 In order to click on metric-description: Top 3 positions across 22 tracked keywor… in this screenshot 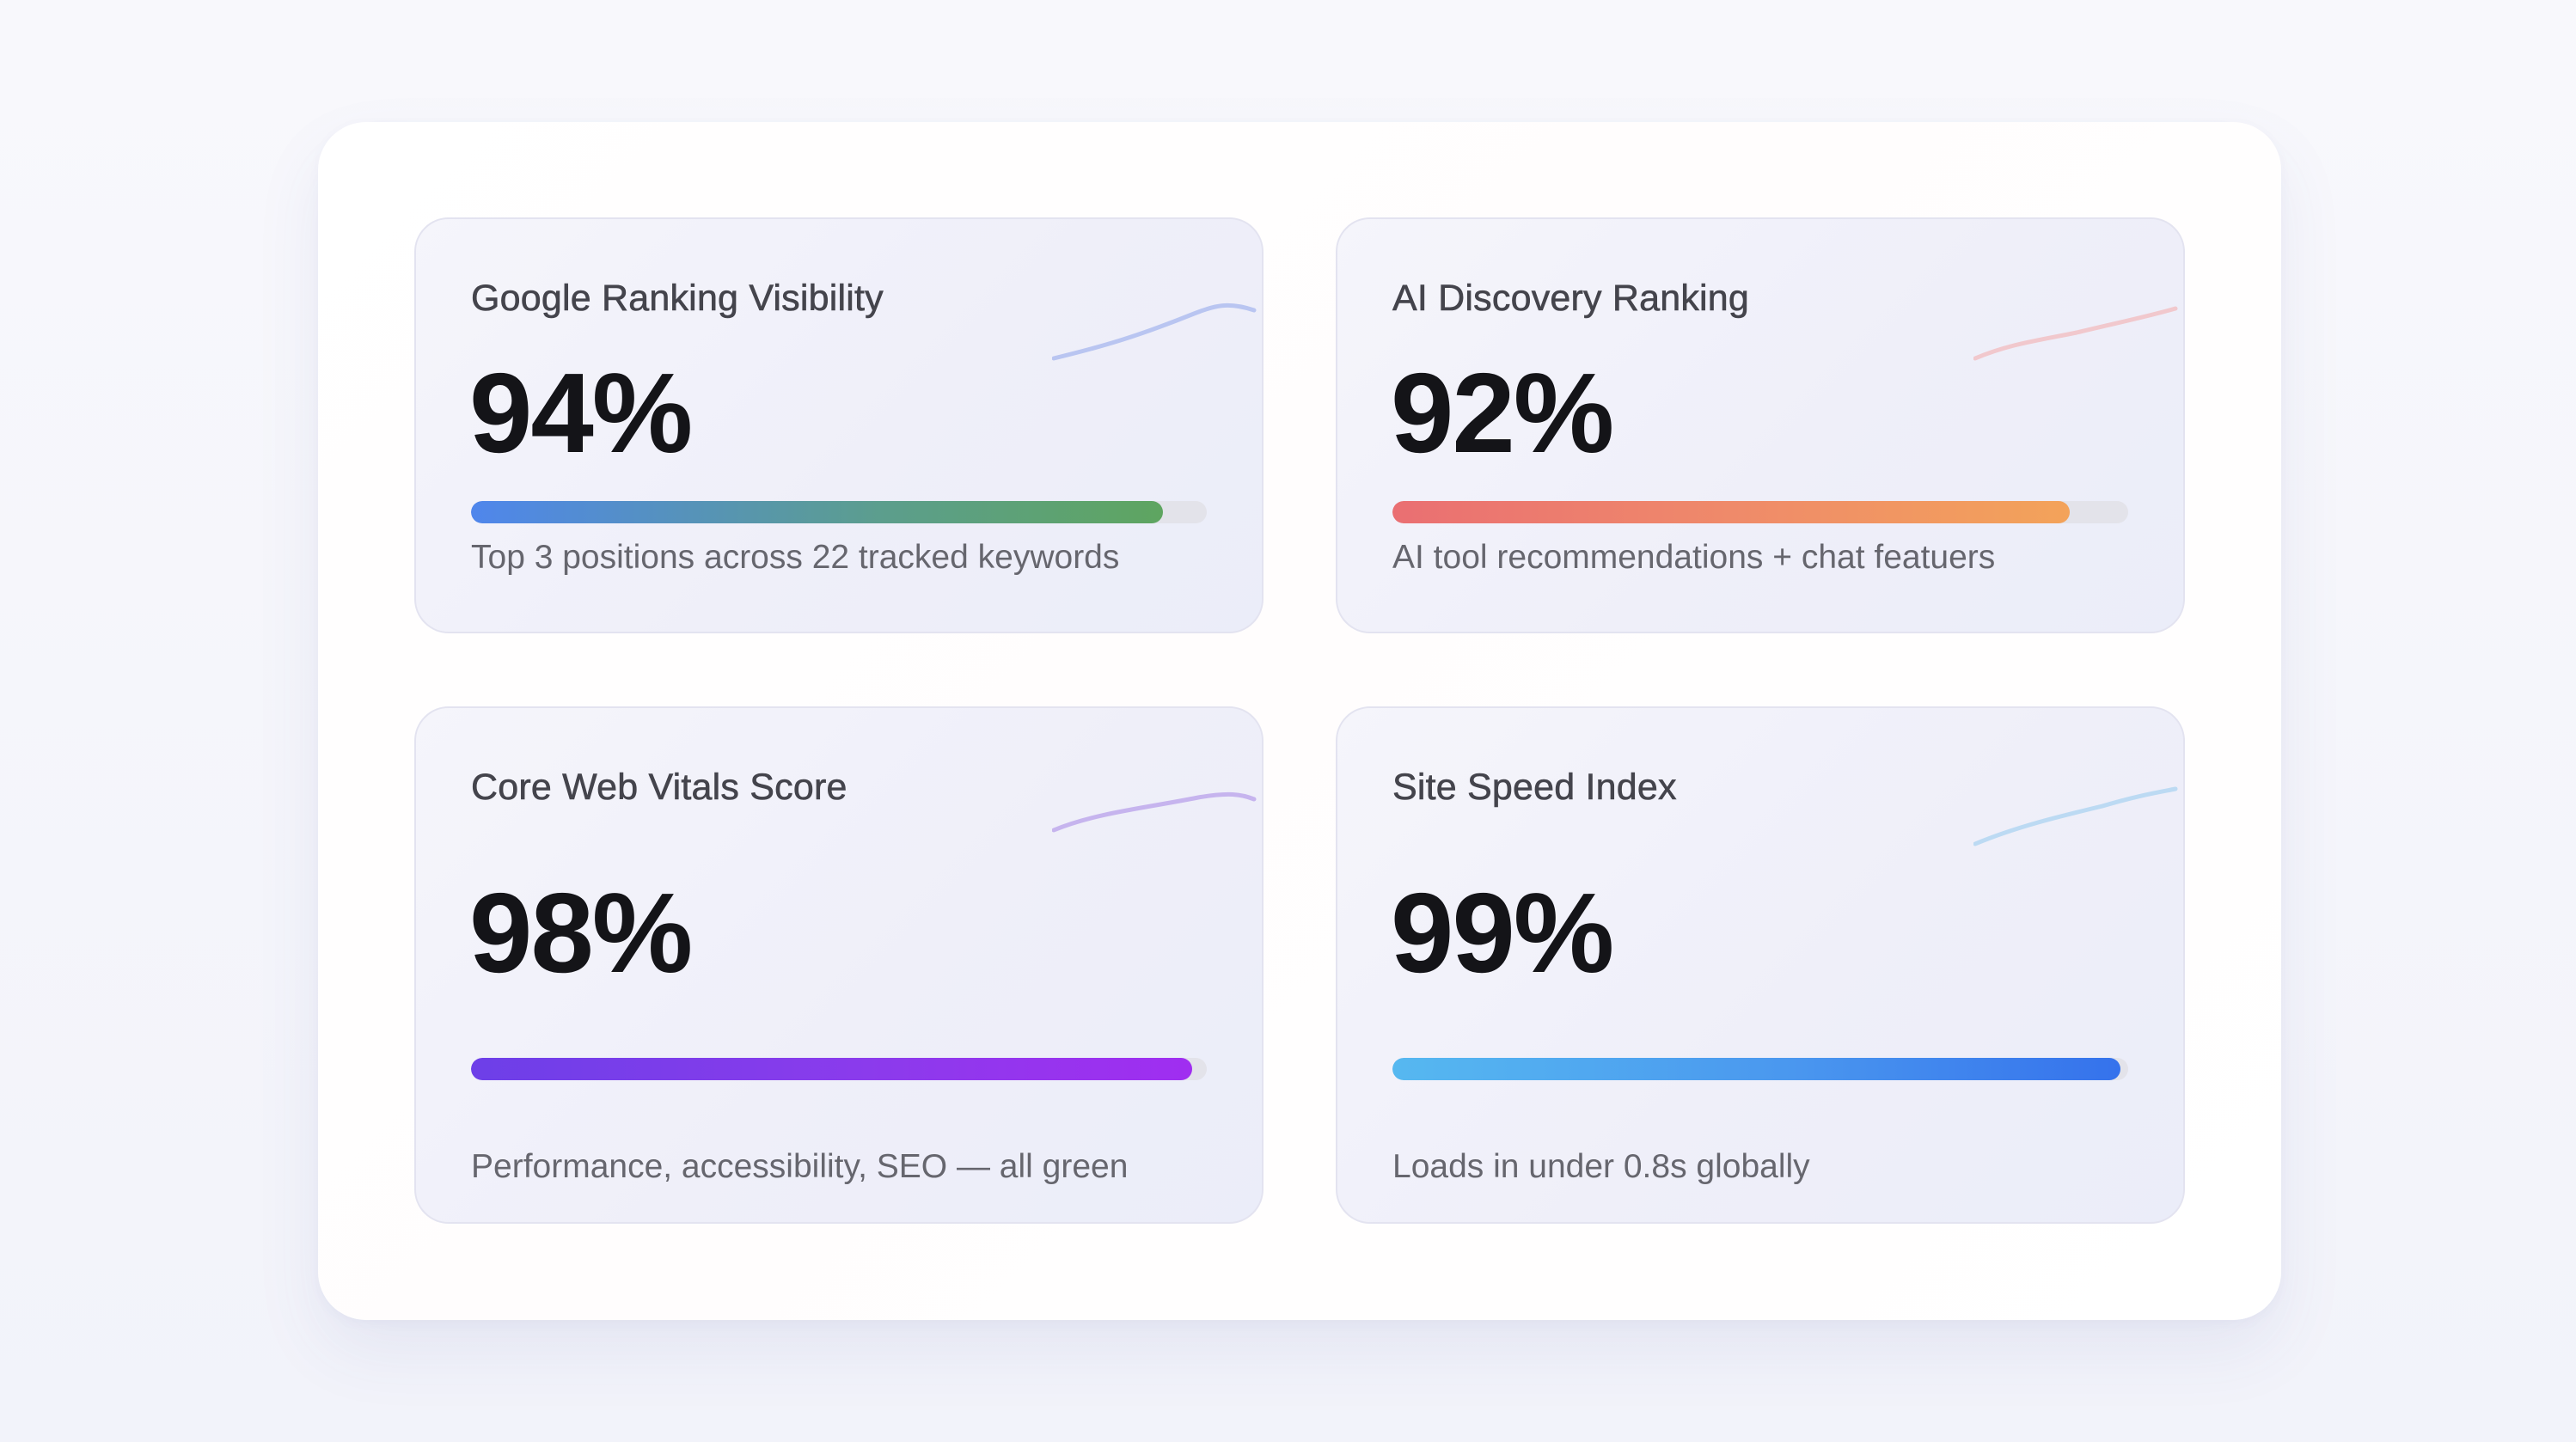, I will do `click(795, 557)`.